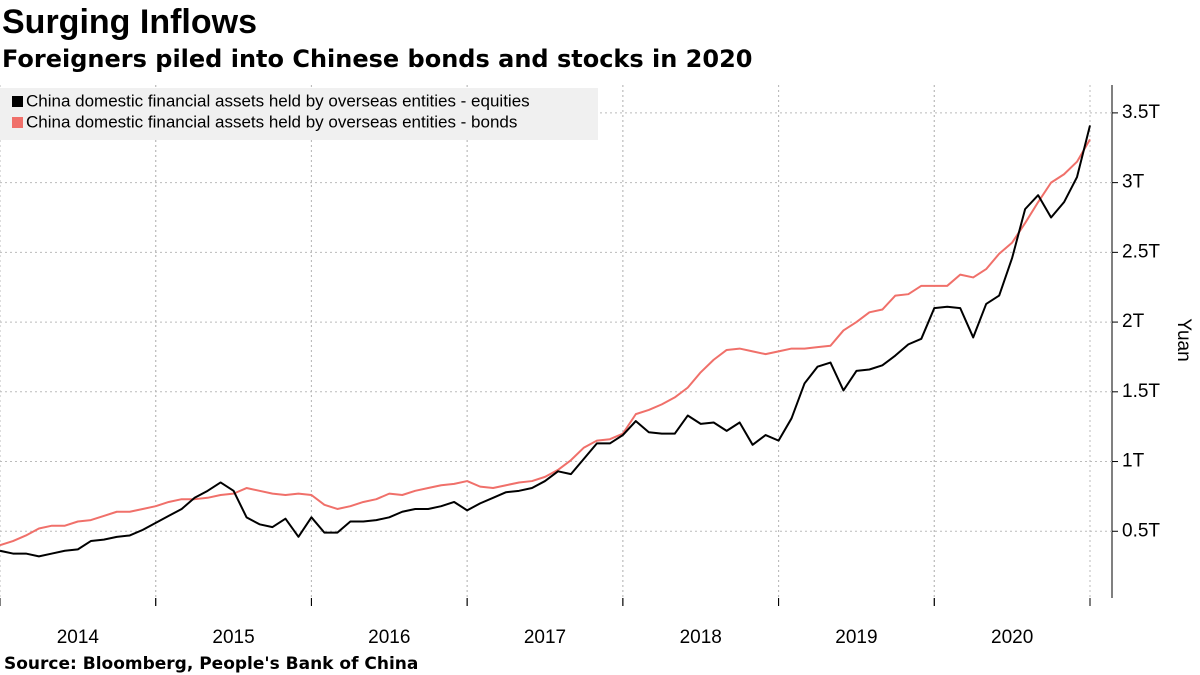 The height and width of the screenshot is (675, 1200). What do you see at coordinates (545, 637) in the screenshot?
I see `x-tick-label: 2017` at bounding box center [545, 637].